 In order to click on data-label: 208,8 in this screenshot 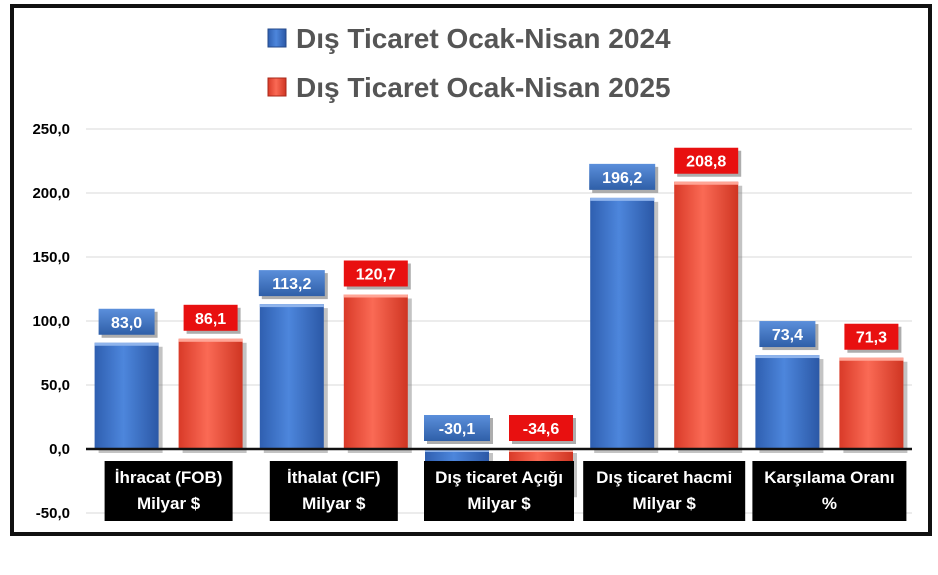, I will do `click(706, 162)`.